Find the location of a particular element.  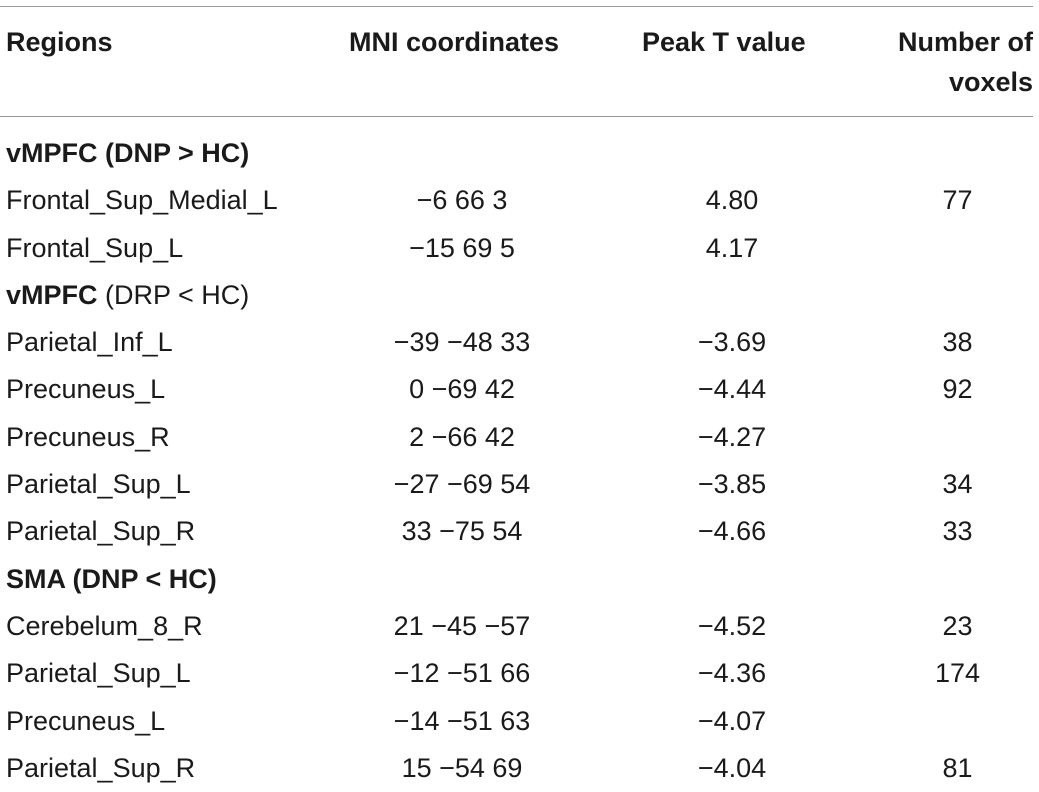

group-label: SMA (DNP < HC) is located at coordinates (111, 578).